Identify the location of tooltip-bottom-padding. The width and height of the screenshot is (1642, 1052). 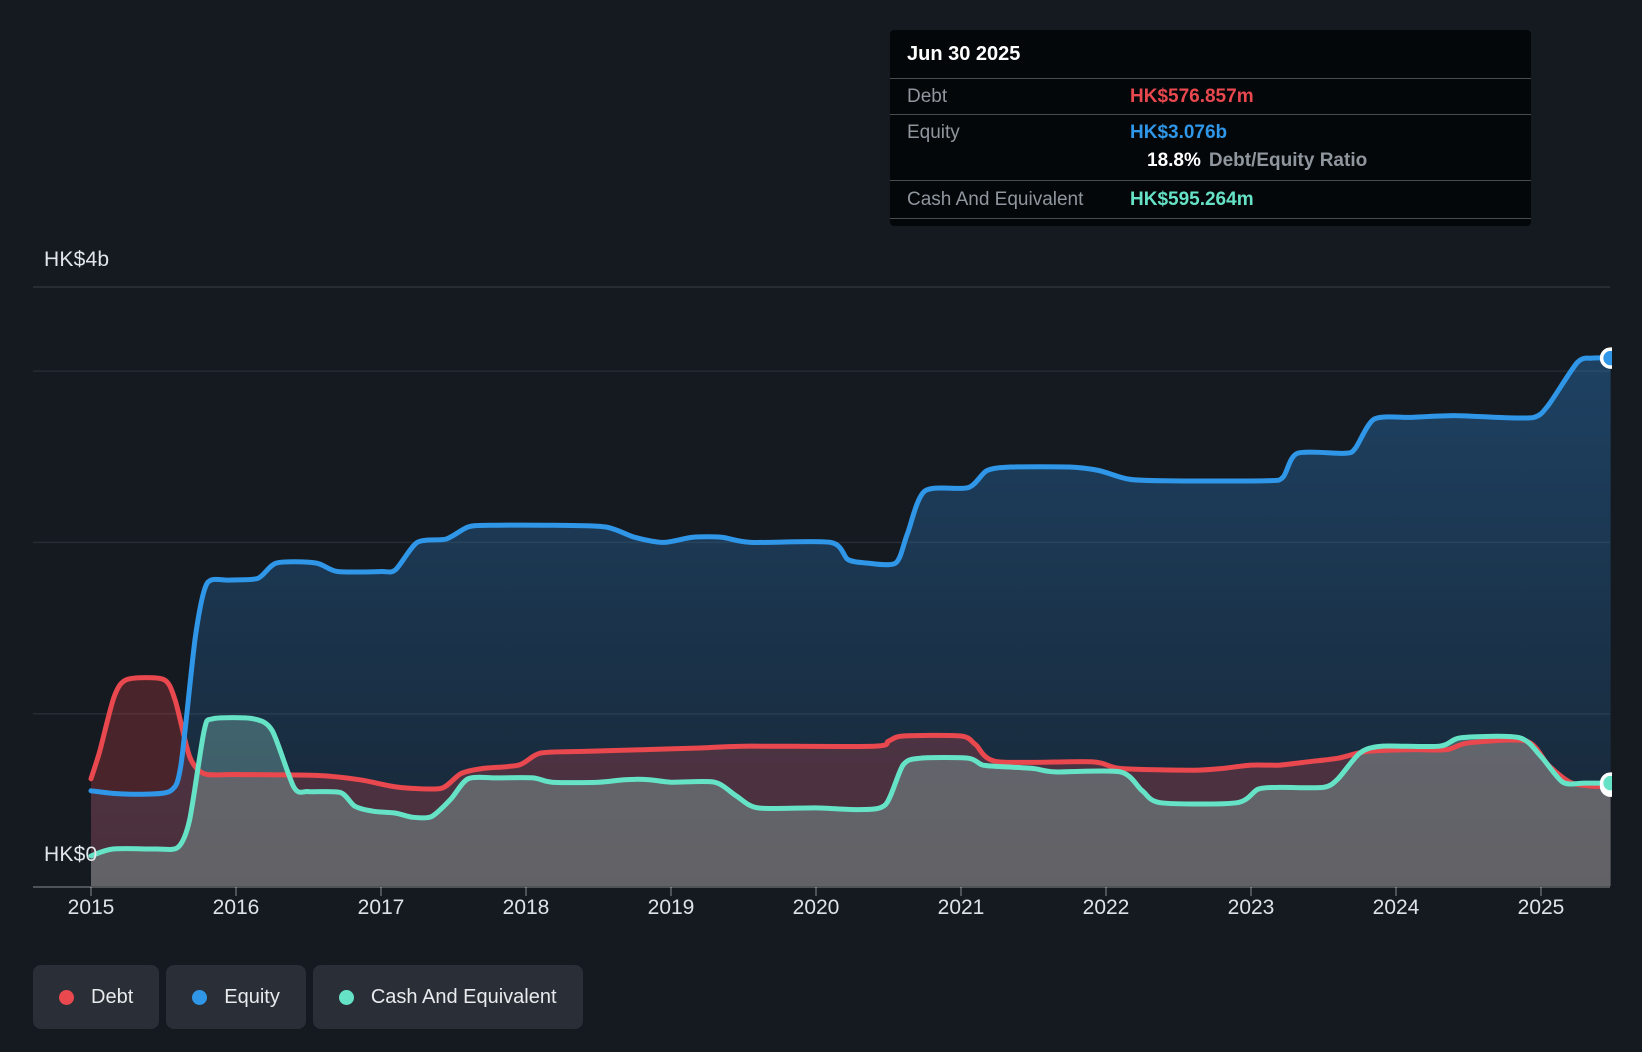
(1210, 222).